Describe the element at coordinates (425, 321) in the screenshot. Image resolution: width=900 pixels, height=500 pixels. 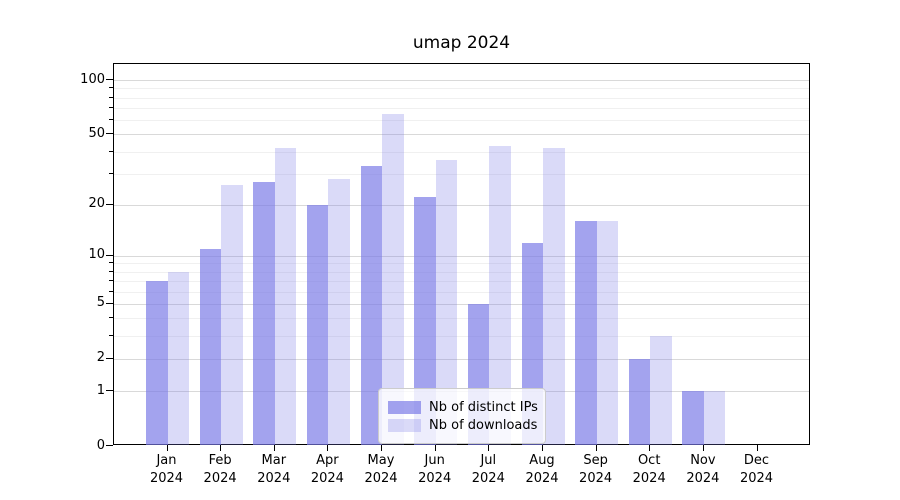
I see `bar-ips-jun-2024` at that location.